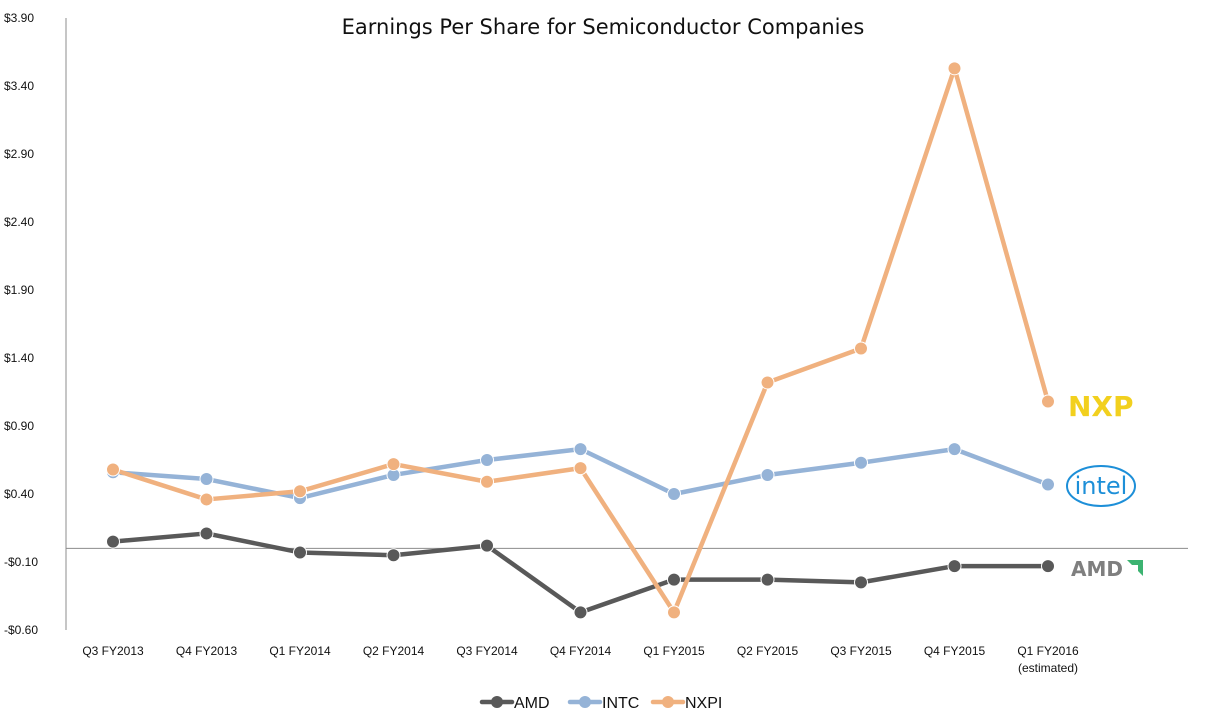 This screenshot has width=1205, height=728. I want to click on legend-label-amd: AMD, so click(532, 703).